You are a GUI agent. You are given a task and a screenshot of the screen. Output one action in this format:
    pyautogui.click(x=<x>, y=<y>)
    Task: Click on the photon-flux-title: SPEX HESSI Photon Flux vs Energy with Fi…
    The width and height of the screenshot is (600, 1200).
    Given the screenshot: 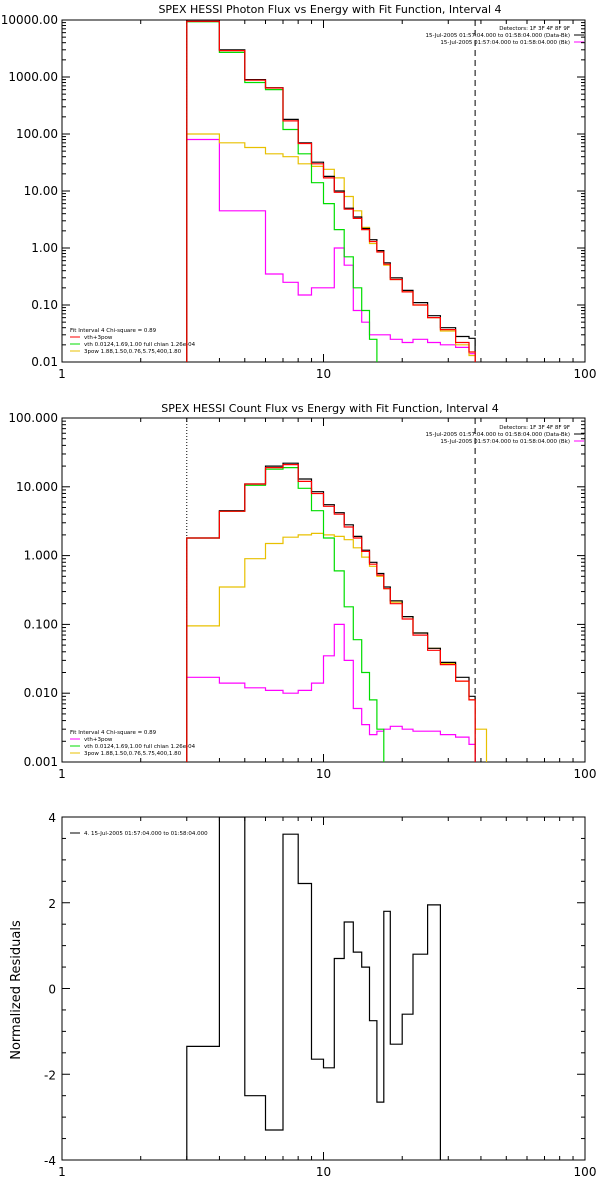 What is the action you would take?
    pyautogui.click(x=329, y=9)
    